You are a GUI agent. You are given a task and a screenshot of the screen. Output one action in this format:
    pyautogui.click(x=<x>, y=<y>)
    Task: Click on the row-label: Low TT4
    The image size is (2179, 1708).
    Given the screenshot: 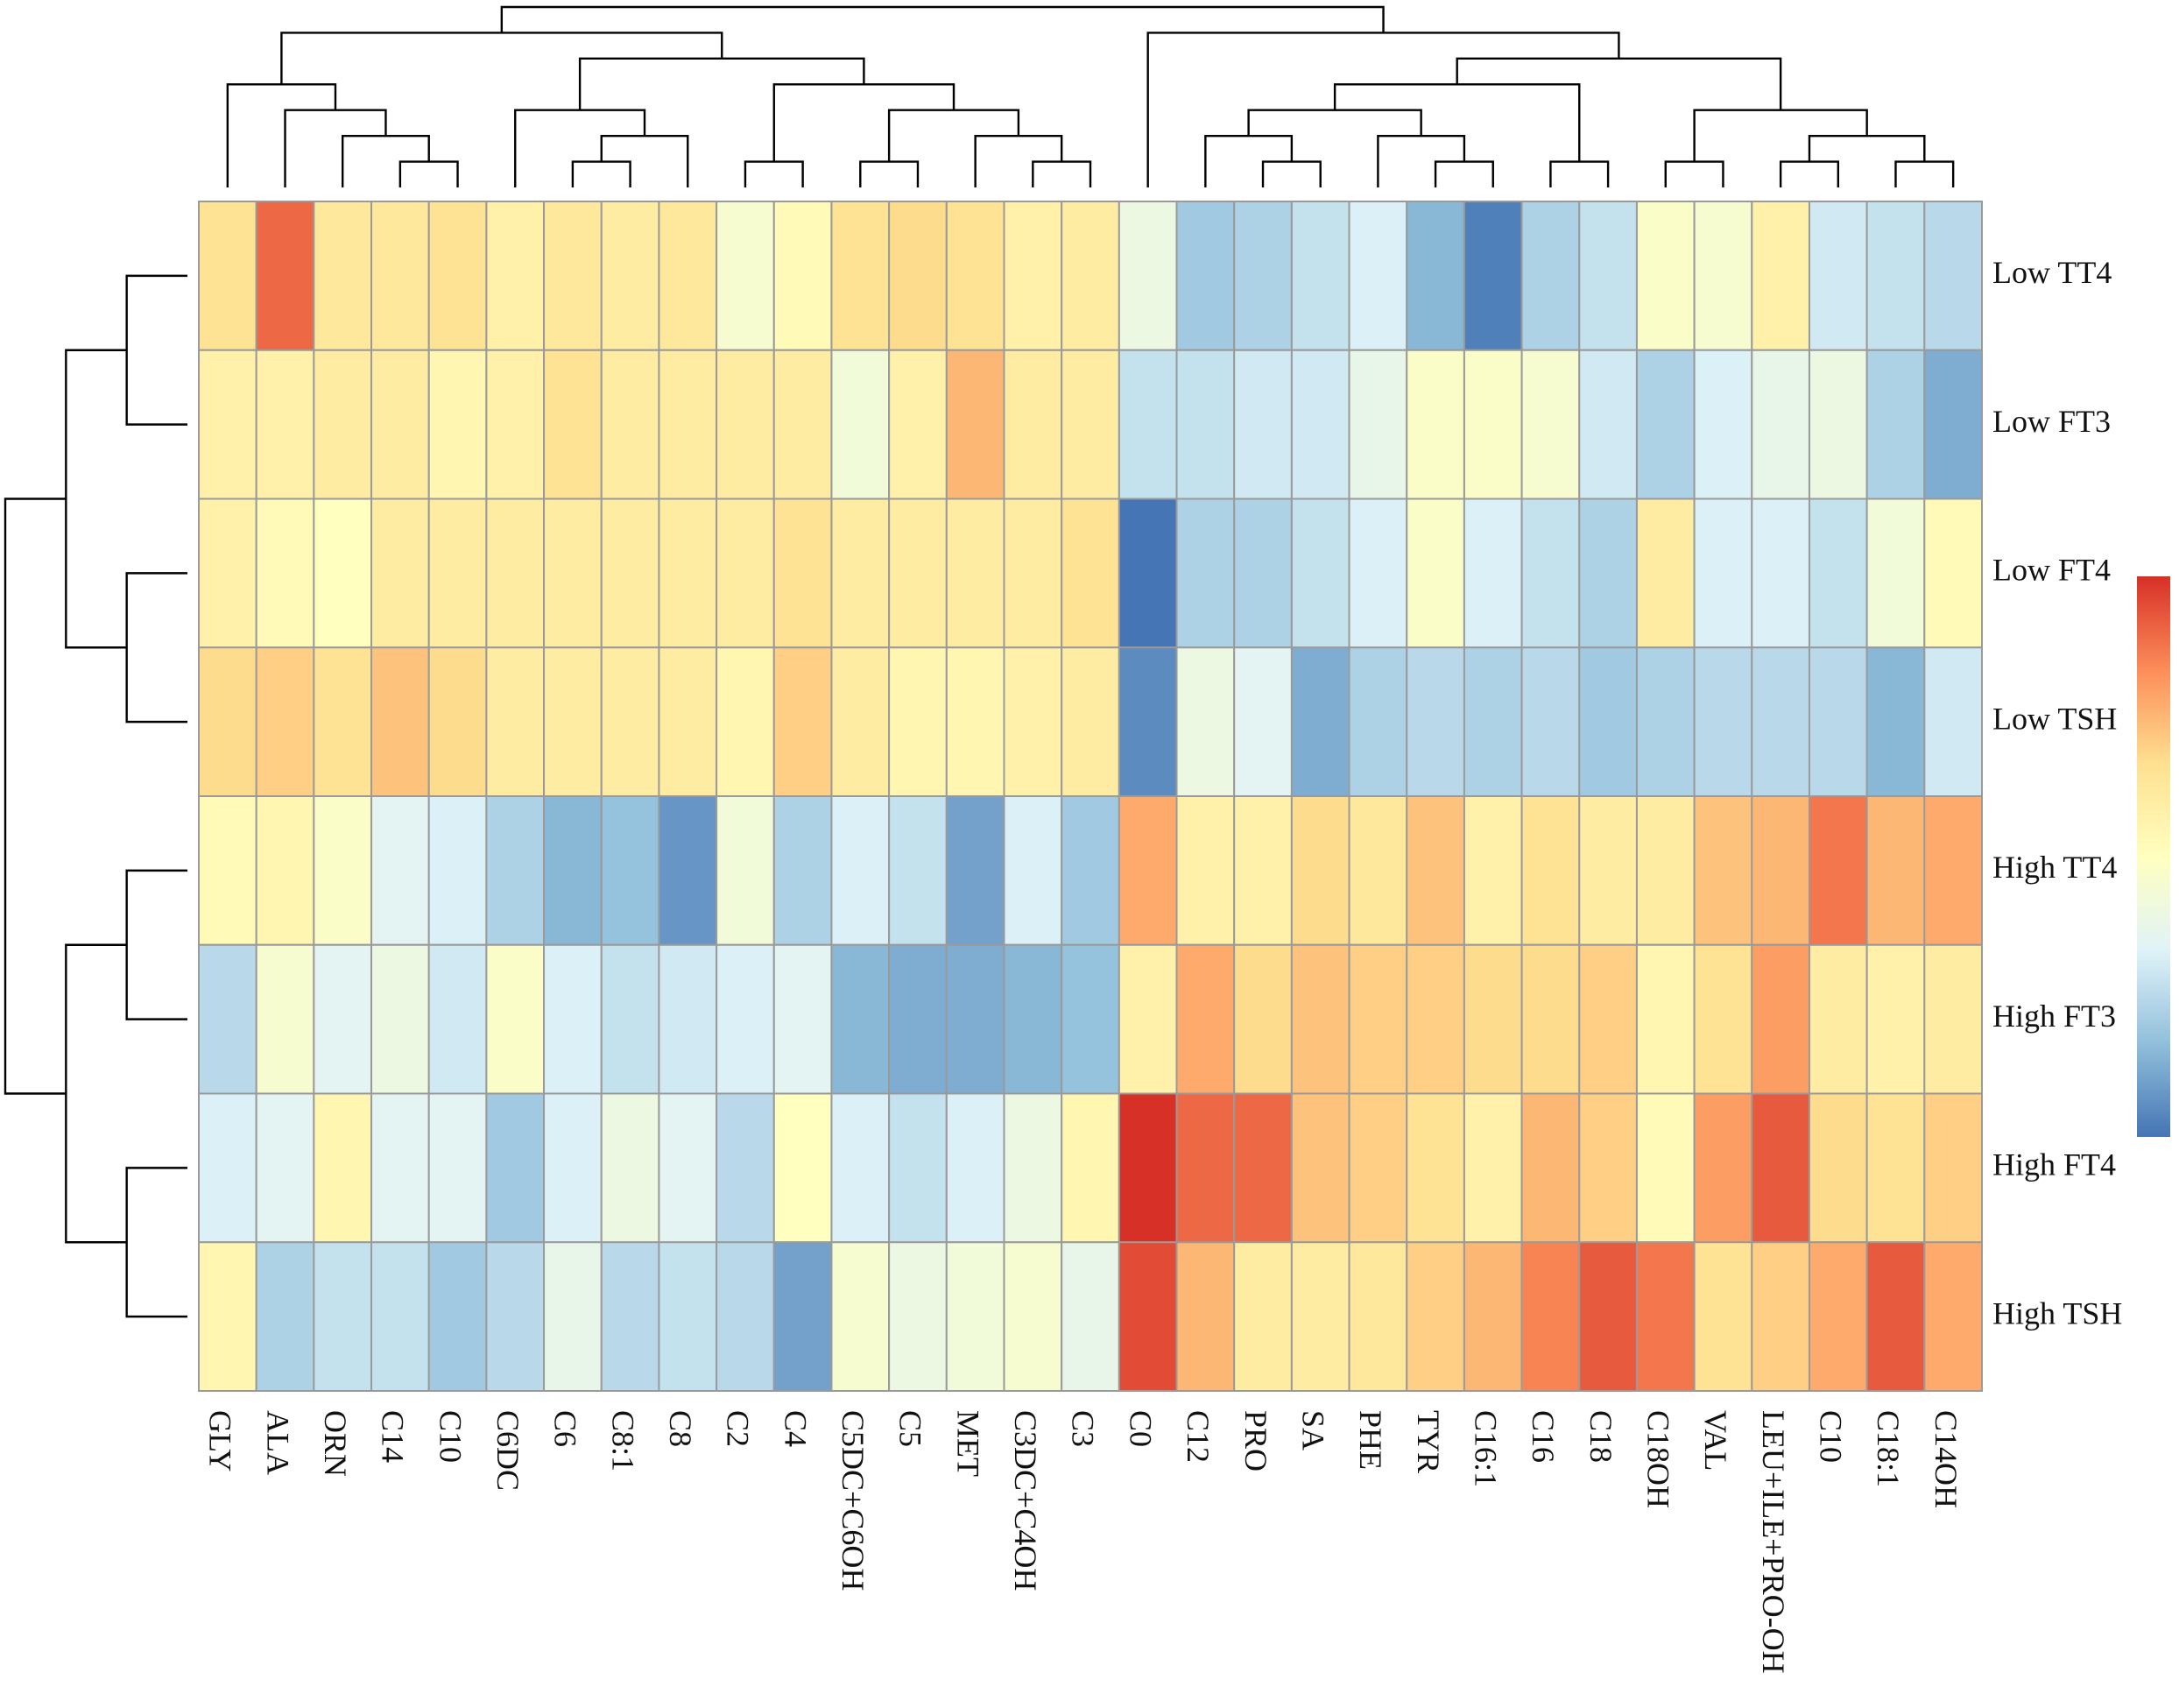 What is the action you would take?
    pyautogui.click(x=2052, y=272)
    